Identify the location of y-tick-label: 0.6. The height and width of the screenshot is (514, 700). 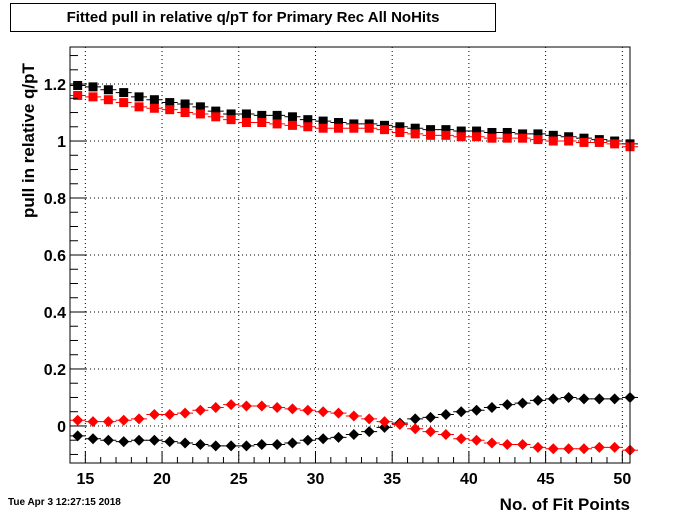
(55, 256).